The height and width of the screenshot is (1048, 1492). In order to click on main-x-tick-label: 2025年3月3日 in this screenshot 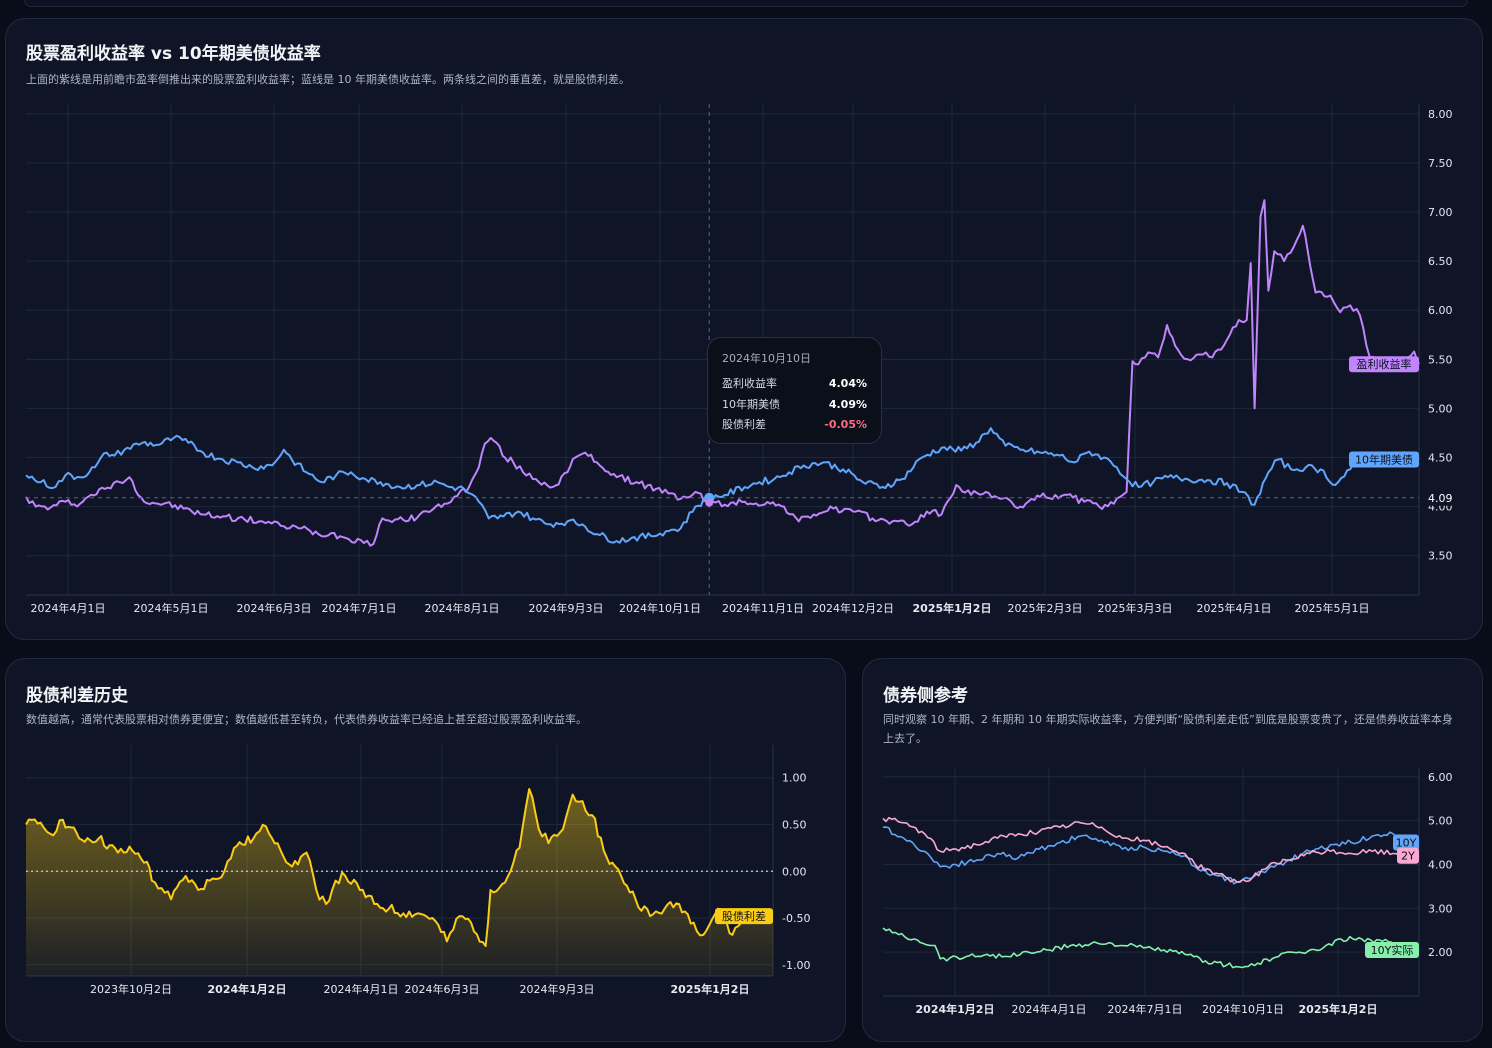, I will do `click(1135, 608)`.